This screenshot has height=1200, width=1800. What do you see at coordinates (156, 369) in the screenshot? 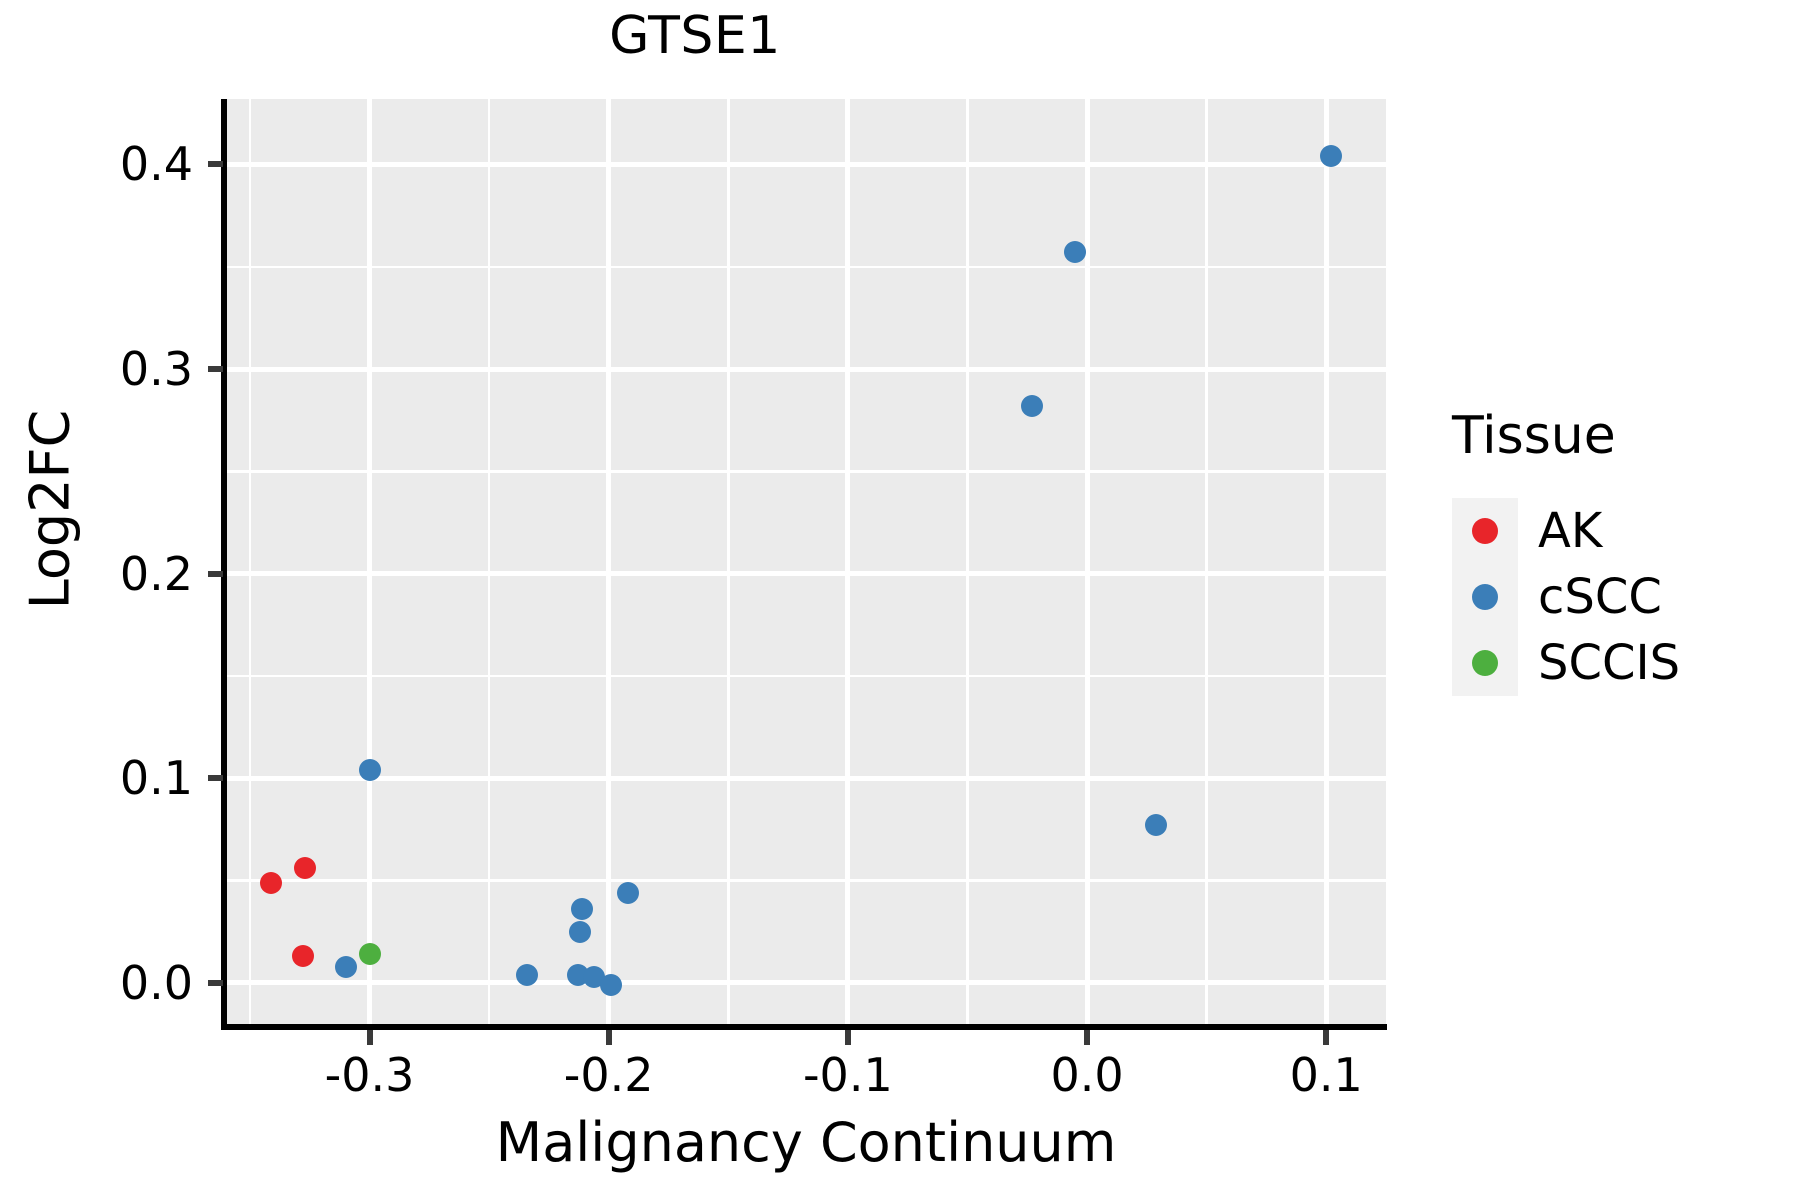
I see `y-axis-tick-label: 0.3` at bounding box center [156, 369].